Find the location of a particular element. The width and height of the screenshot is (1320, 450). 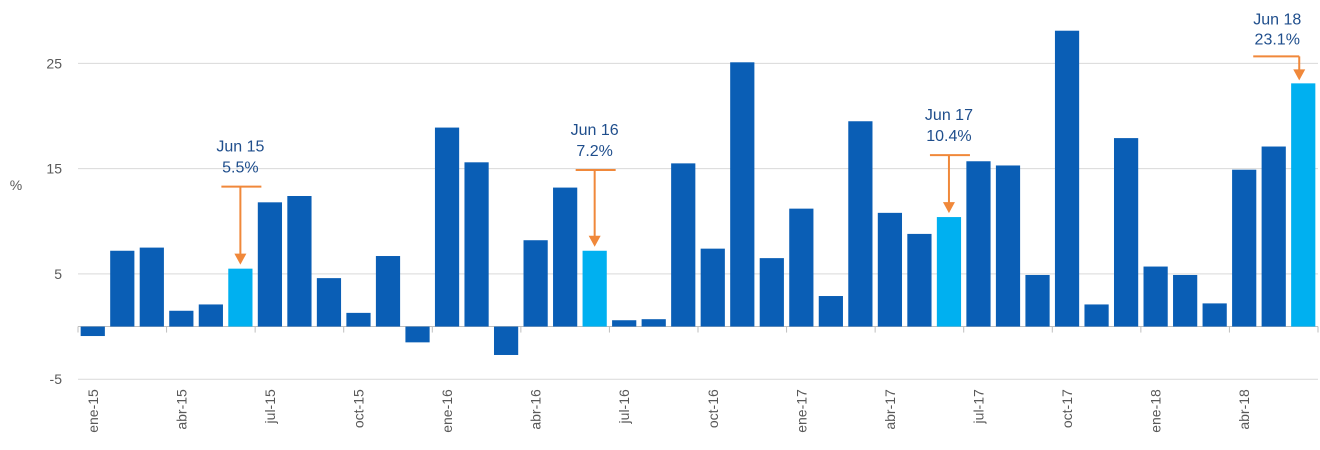

x-tick-label: ene-16 is located at coordinates (447, 411).